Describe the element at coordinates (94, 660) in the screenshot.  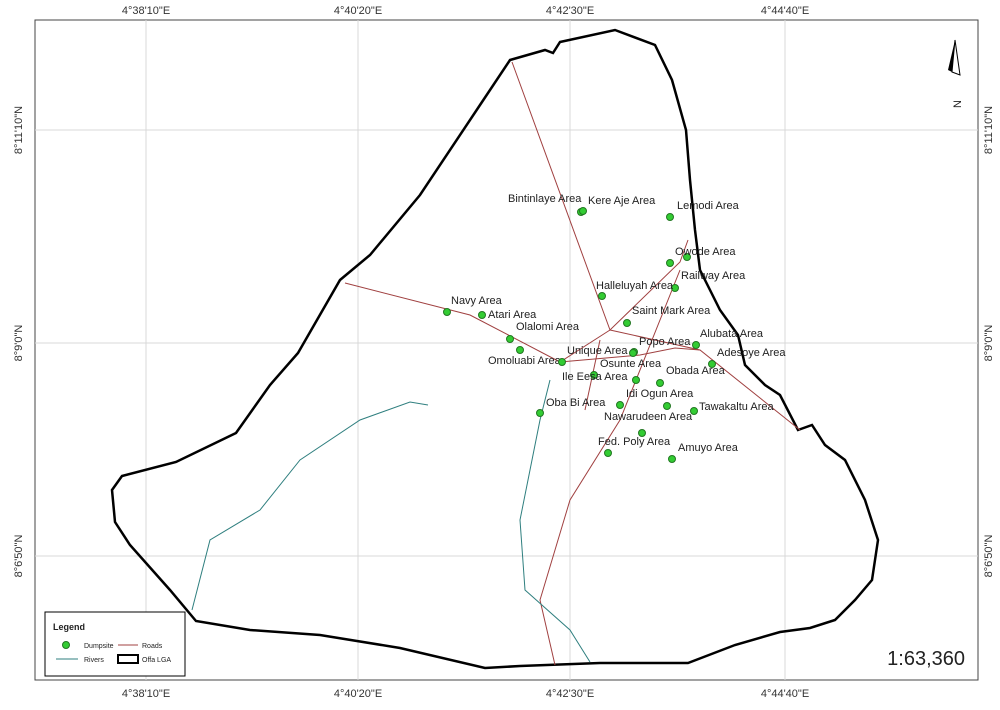
I see `legend-item: Rivers` at that location.